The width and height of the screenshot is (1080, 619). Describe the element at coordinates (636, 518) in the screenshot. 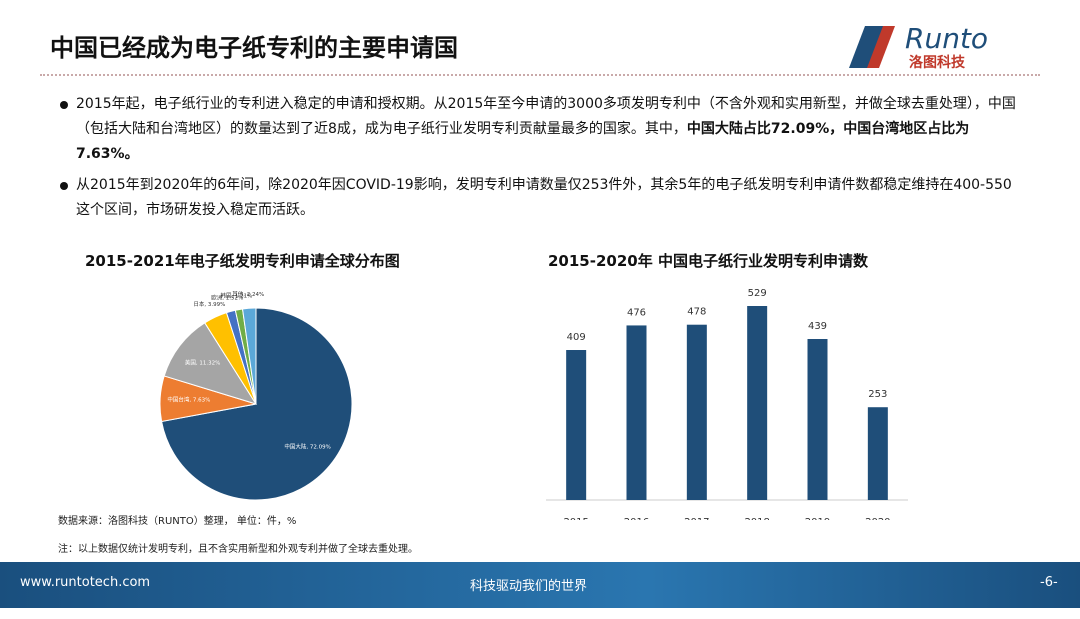

I see `x-tick-label: 2016` at that location.